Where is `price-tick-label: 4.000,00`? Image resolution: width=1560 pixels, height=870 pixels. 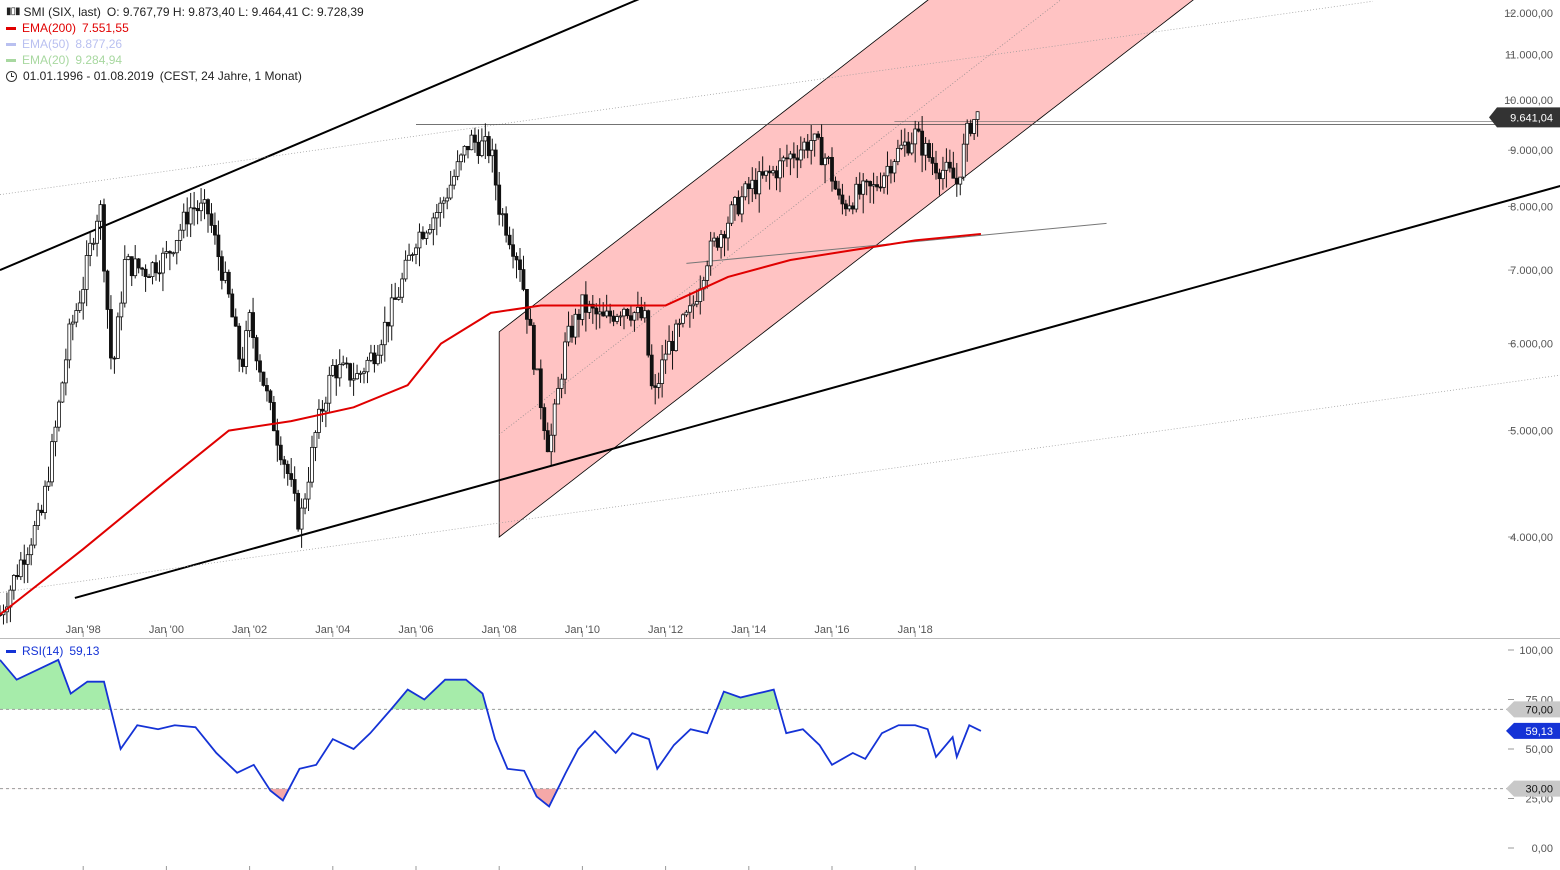
price-tick-label: 4.000,00 is located at coordinates (1531, 538).